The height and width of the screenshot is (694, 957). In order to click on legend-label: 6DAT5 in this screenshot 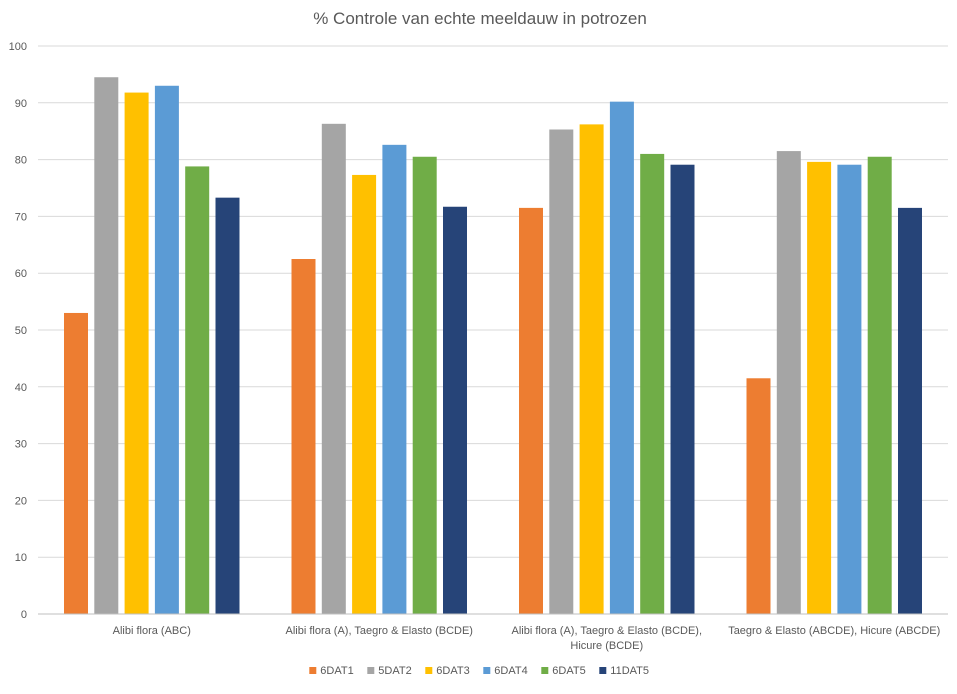, I will do `click(568, 671)`.